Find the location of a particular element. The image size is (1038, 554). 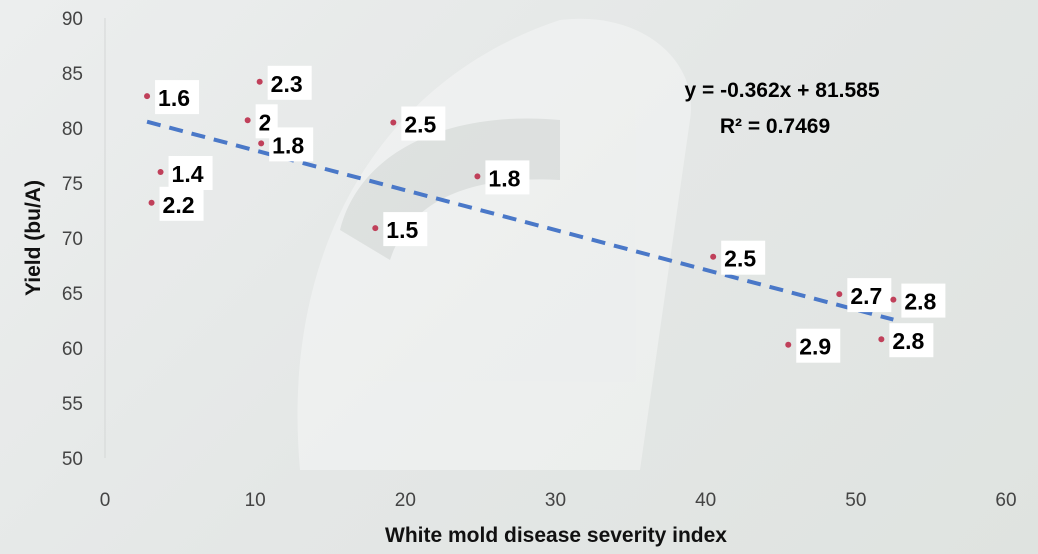

data-label: 1.5 is located at coordinates (402, 230).